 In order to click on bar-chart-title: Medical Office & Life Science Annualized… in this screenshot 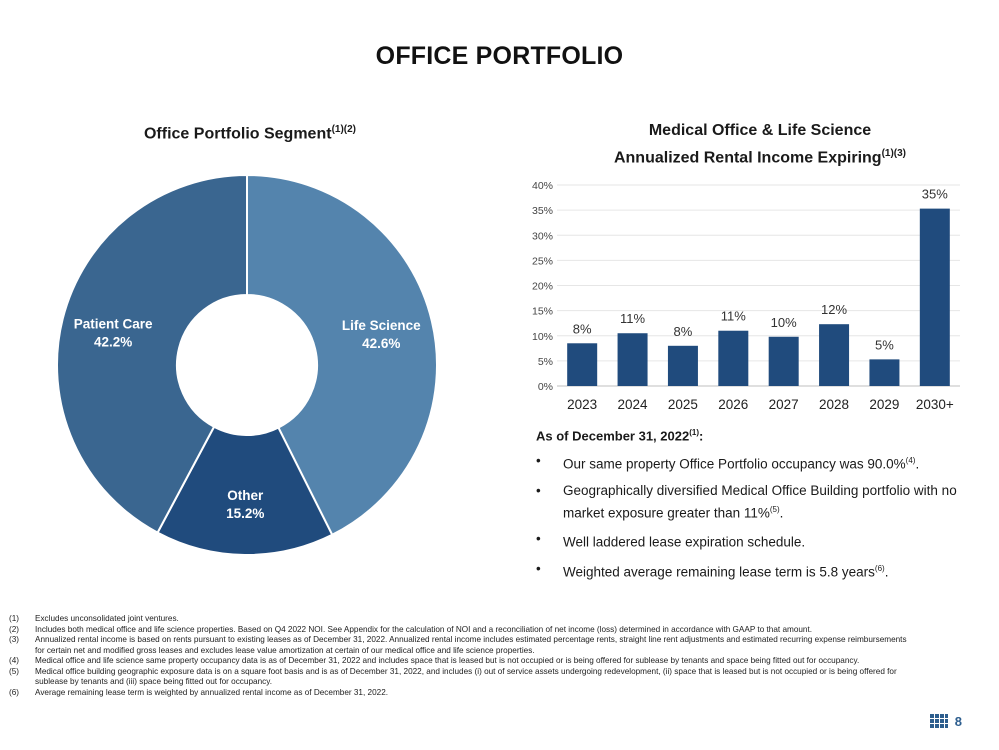, I will do `click(760, 144)`.